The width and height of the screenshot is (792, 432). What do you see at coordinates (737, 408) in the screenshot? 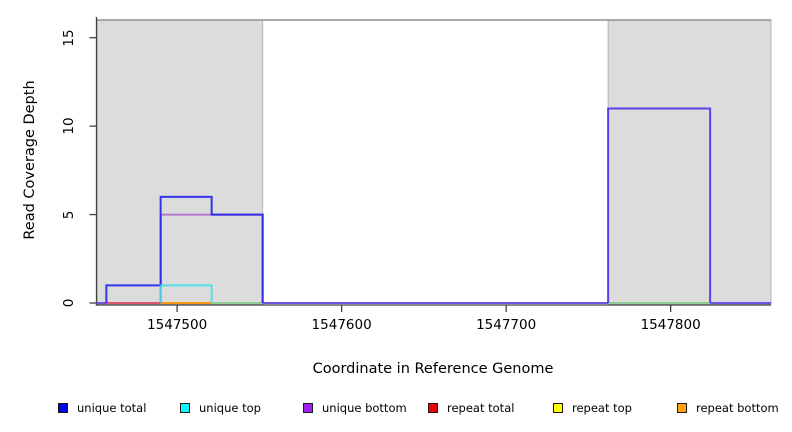
I see `legend-label: repeat bottom` at bounding box center [737, 408].